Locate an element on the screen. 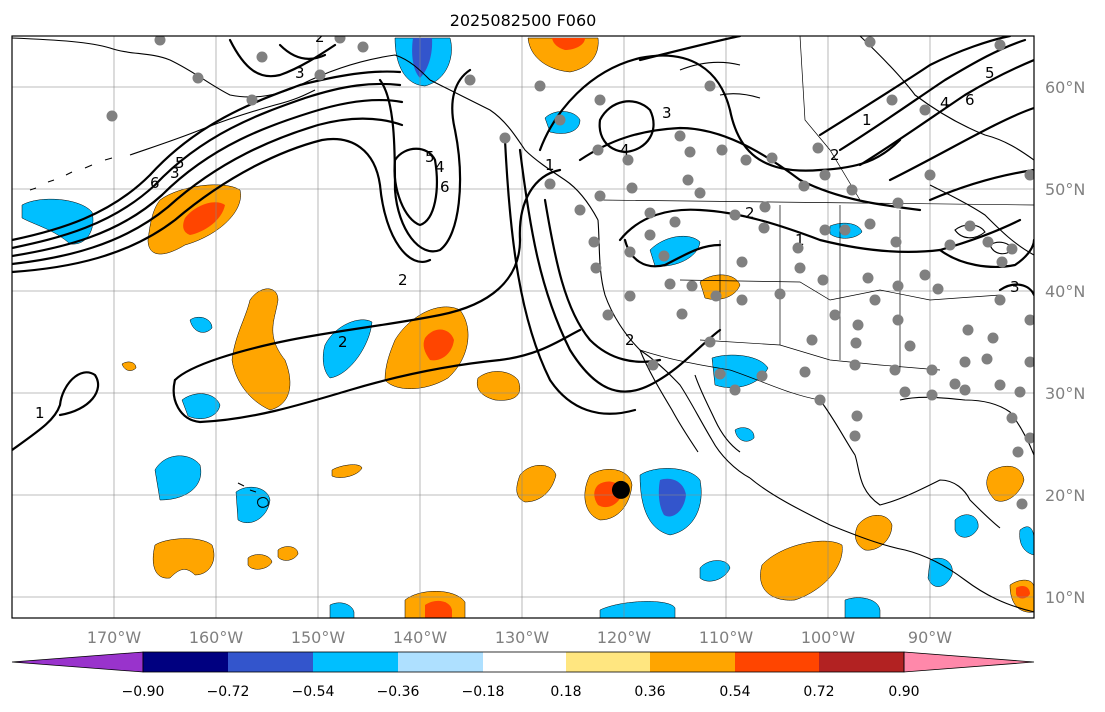 The height and width of the screenshot is (712, 1105). lat-label: 50°N is located at coordinates (1065, 189).